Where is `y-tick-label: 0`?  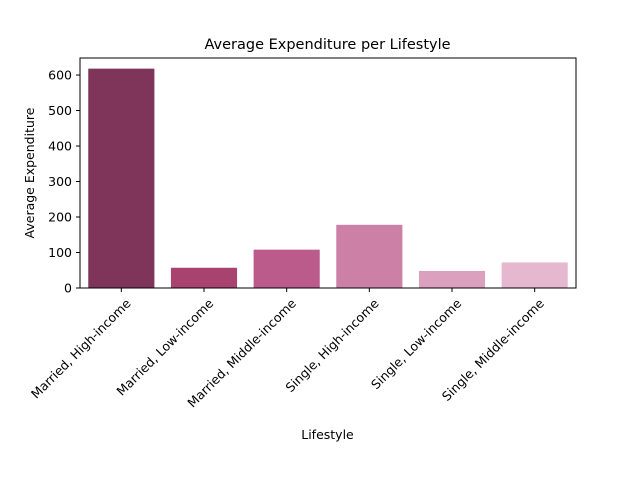 y-tick-label: 0 is located at coordinates (68, 287).